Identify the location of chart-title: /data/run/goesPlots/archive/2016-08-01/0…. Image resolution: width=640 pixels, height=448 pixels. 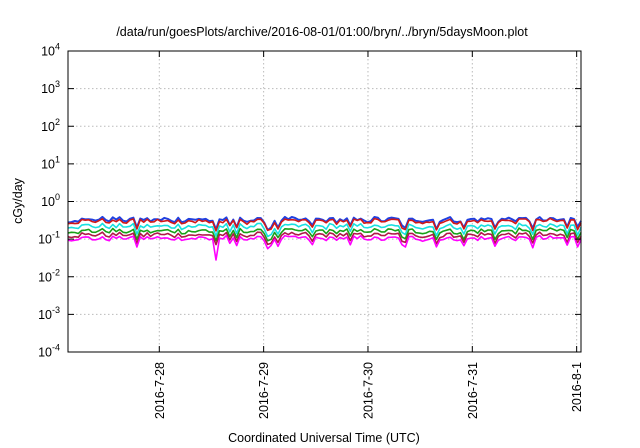
(322, 32).